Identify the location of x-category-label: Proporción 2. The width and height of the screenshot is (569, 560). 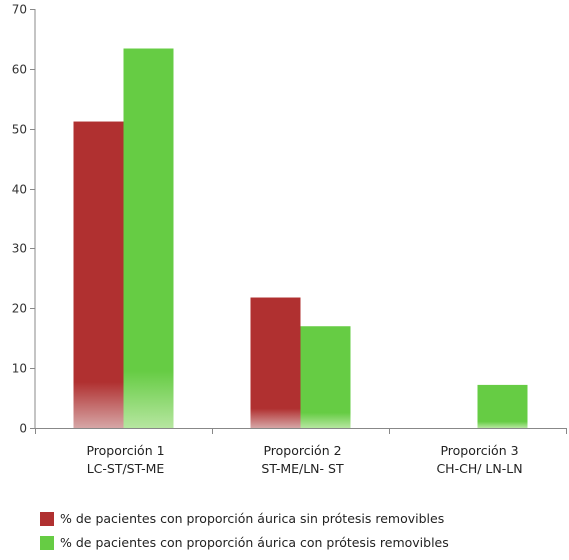
(302, 450).